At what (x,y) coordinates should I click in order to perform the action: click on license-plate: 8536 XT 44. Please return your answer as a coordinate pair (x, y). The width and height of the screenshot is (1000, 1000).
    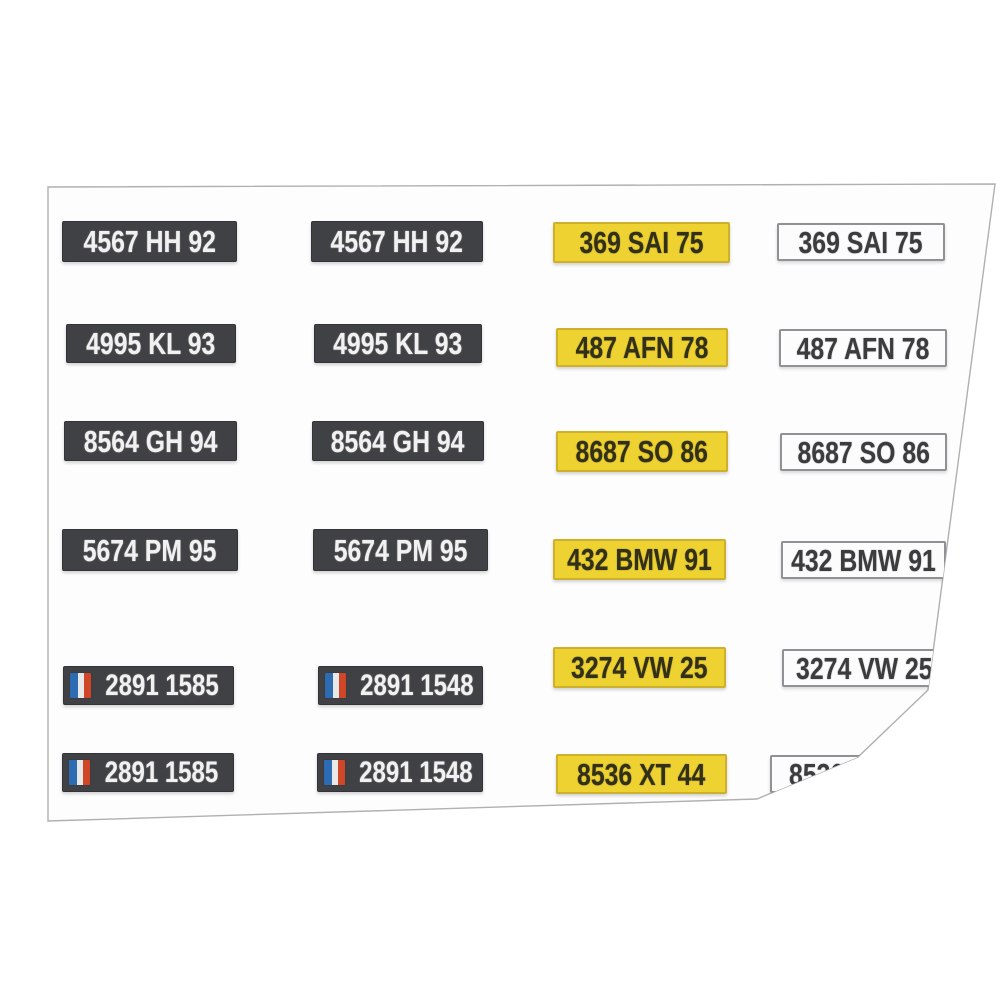
    Looking at the image, I should click on (641, 774).